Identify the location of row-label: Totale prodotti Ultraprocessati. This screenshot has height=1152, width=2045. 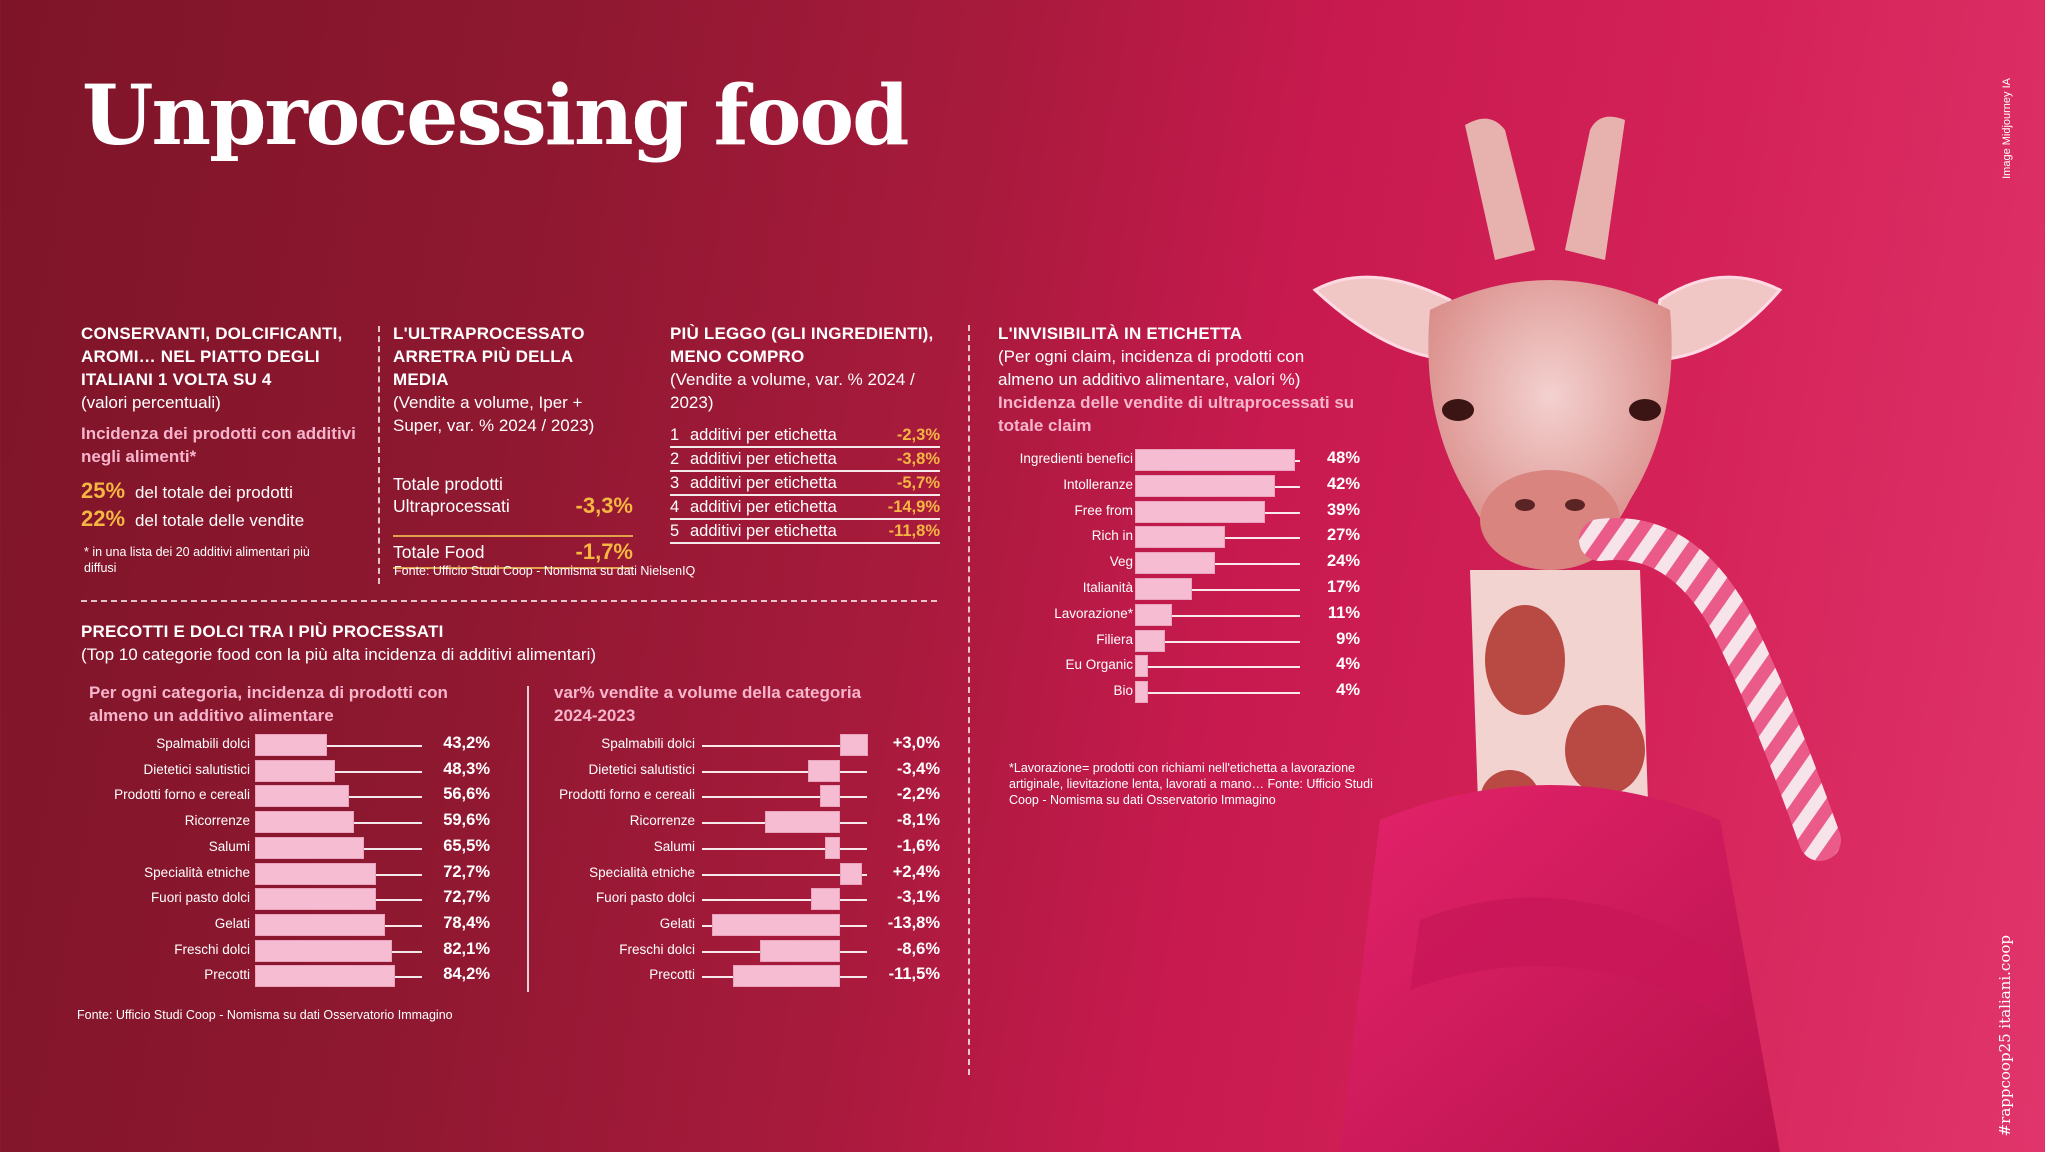
(468, 505).